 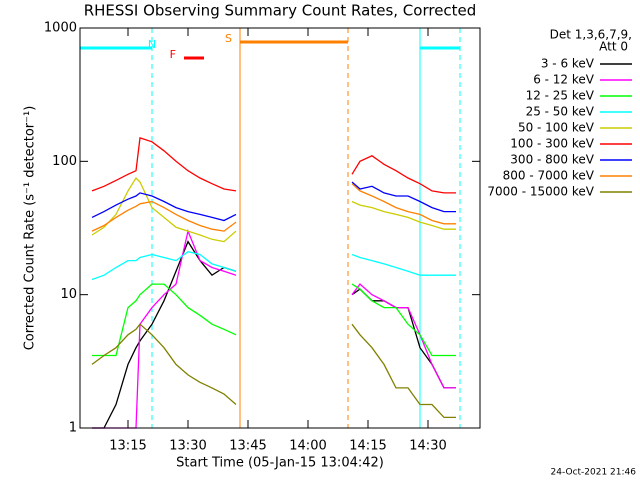 I want to click on legend-header: Det 1,3,6,7,9,, so click(x=591, y=35).